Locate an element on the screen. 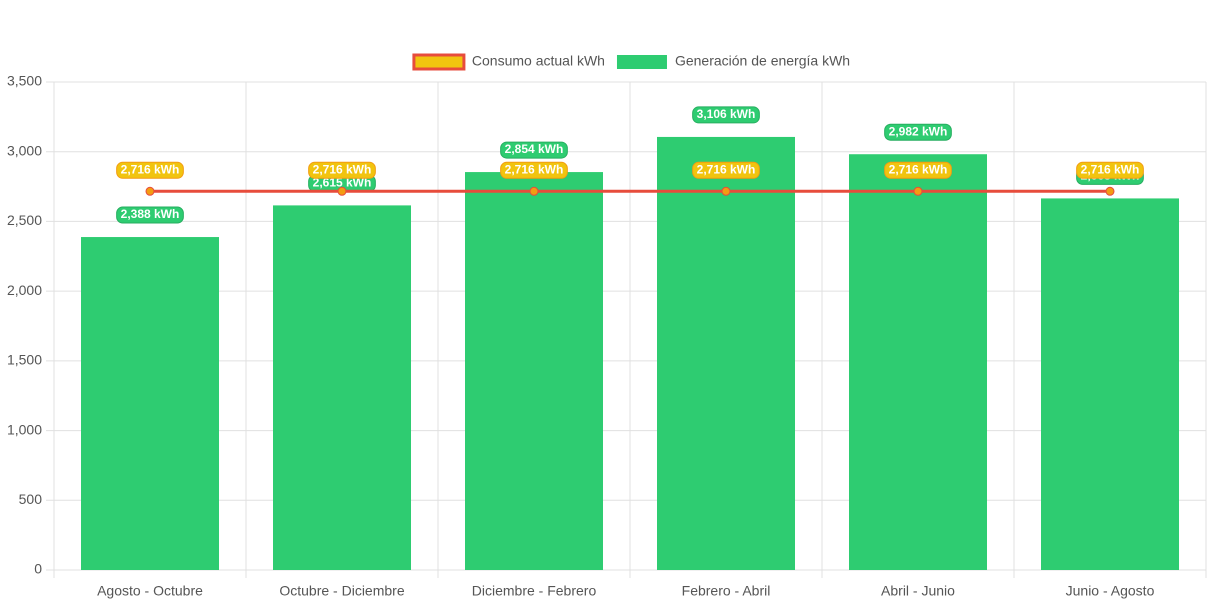 The image size is (1213, 606). x-tick-label: Abril - Junio is located at coordinates (918, 591).